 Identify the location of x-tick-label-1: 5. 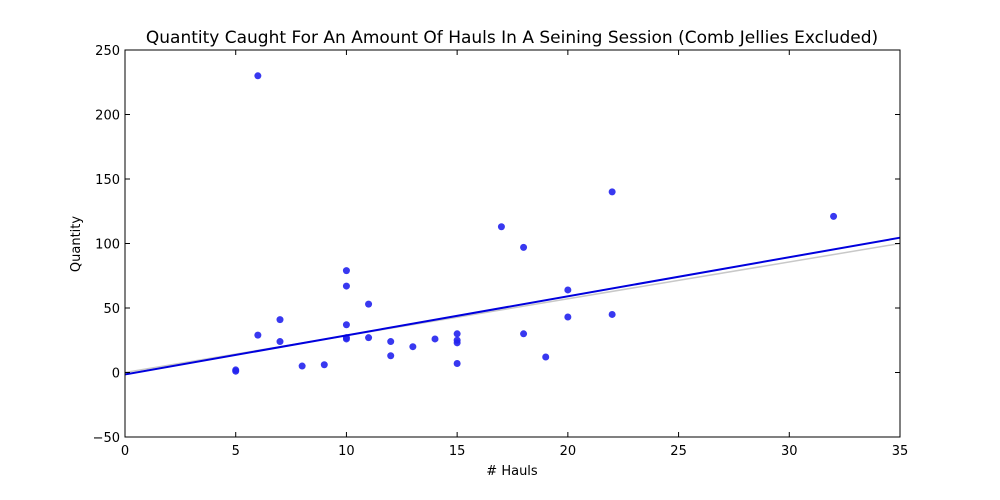
(236, 451).